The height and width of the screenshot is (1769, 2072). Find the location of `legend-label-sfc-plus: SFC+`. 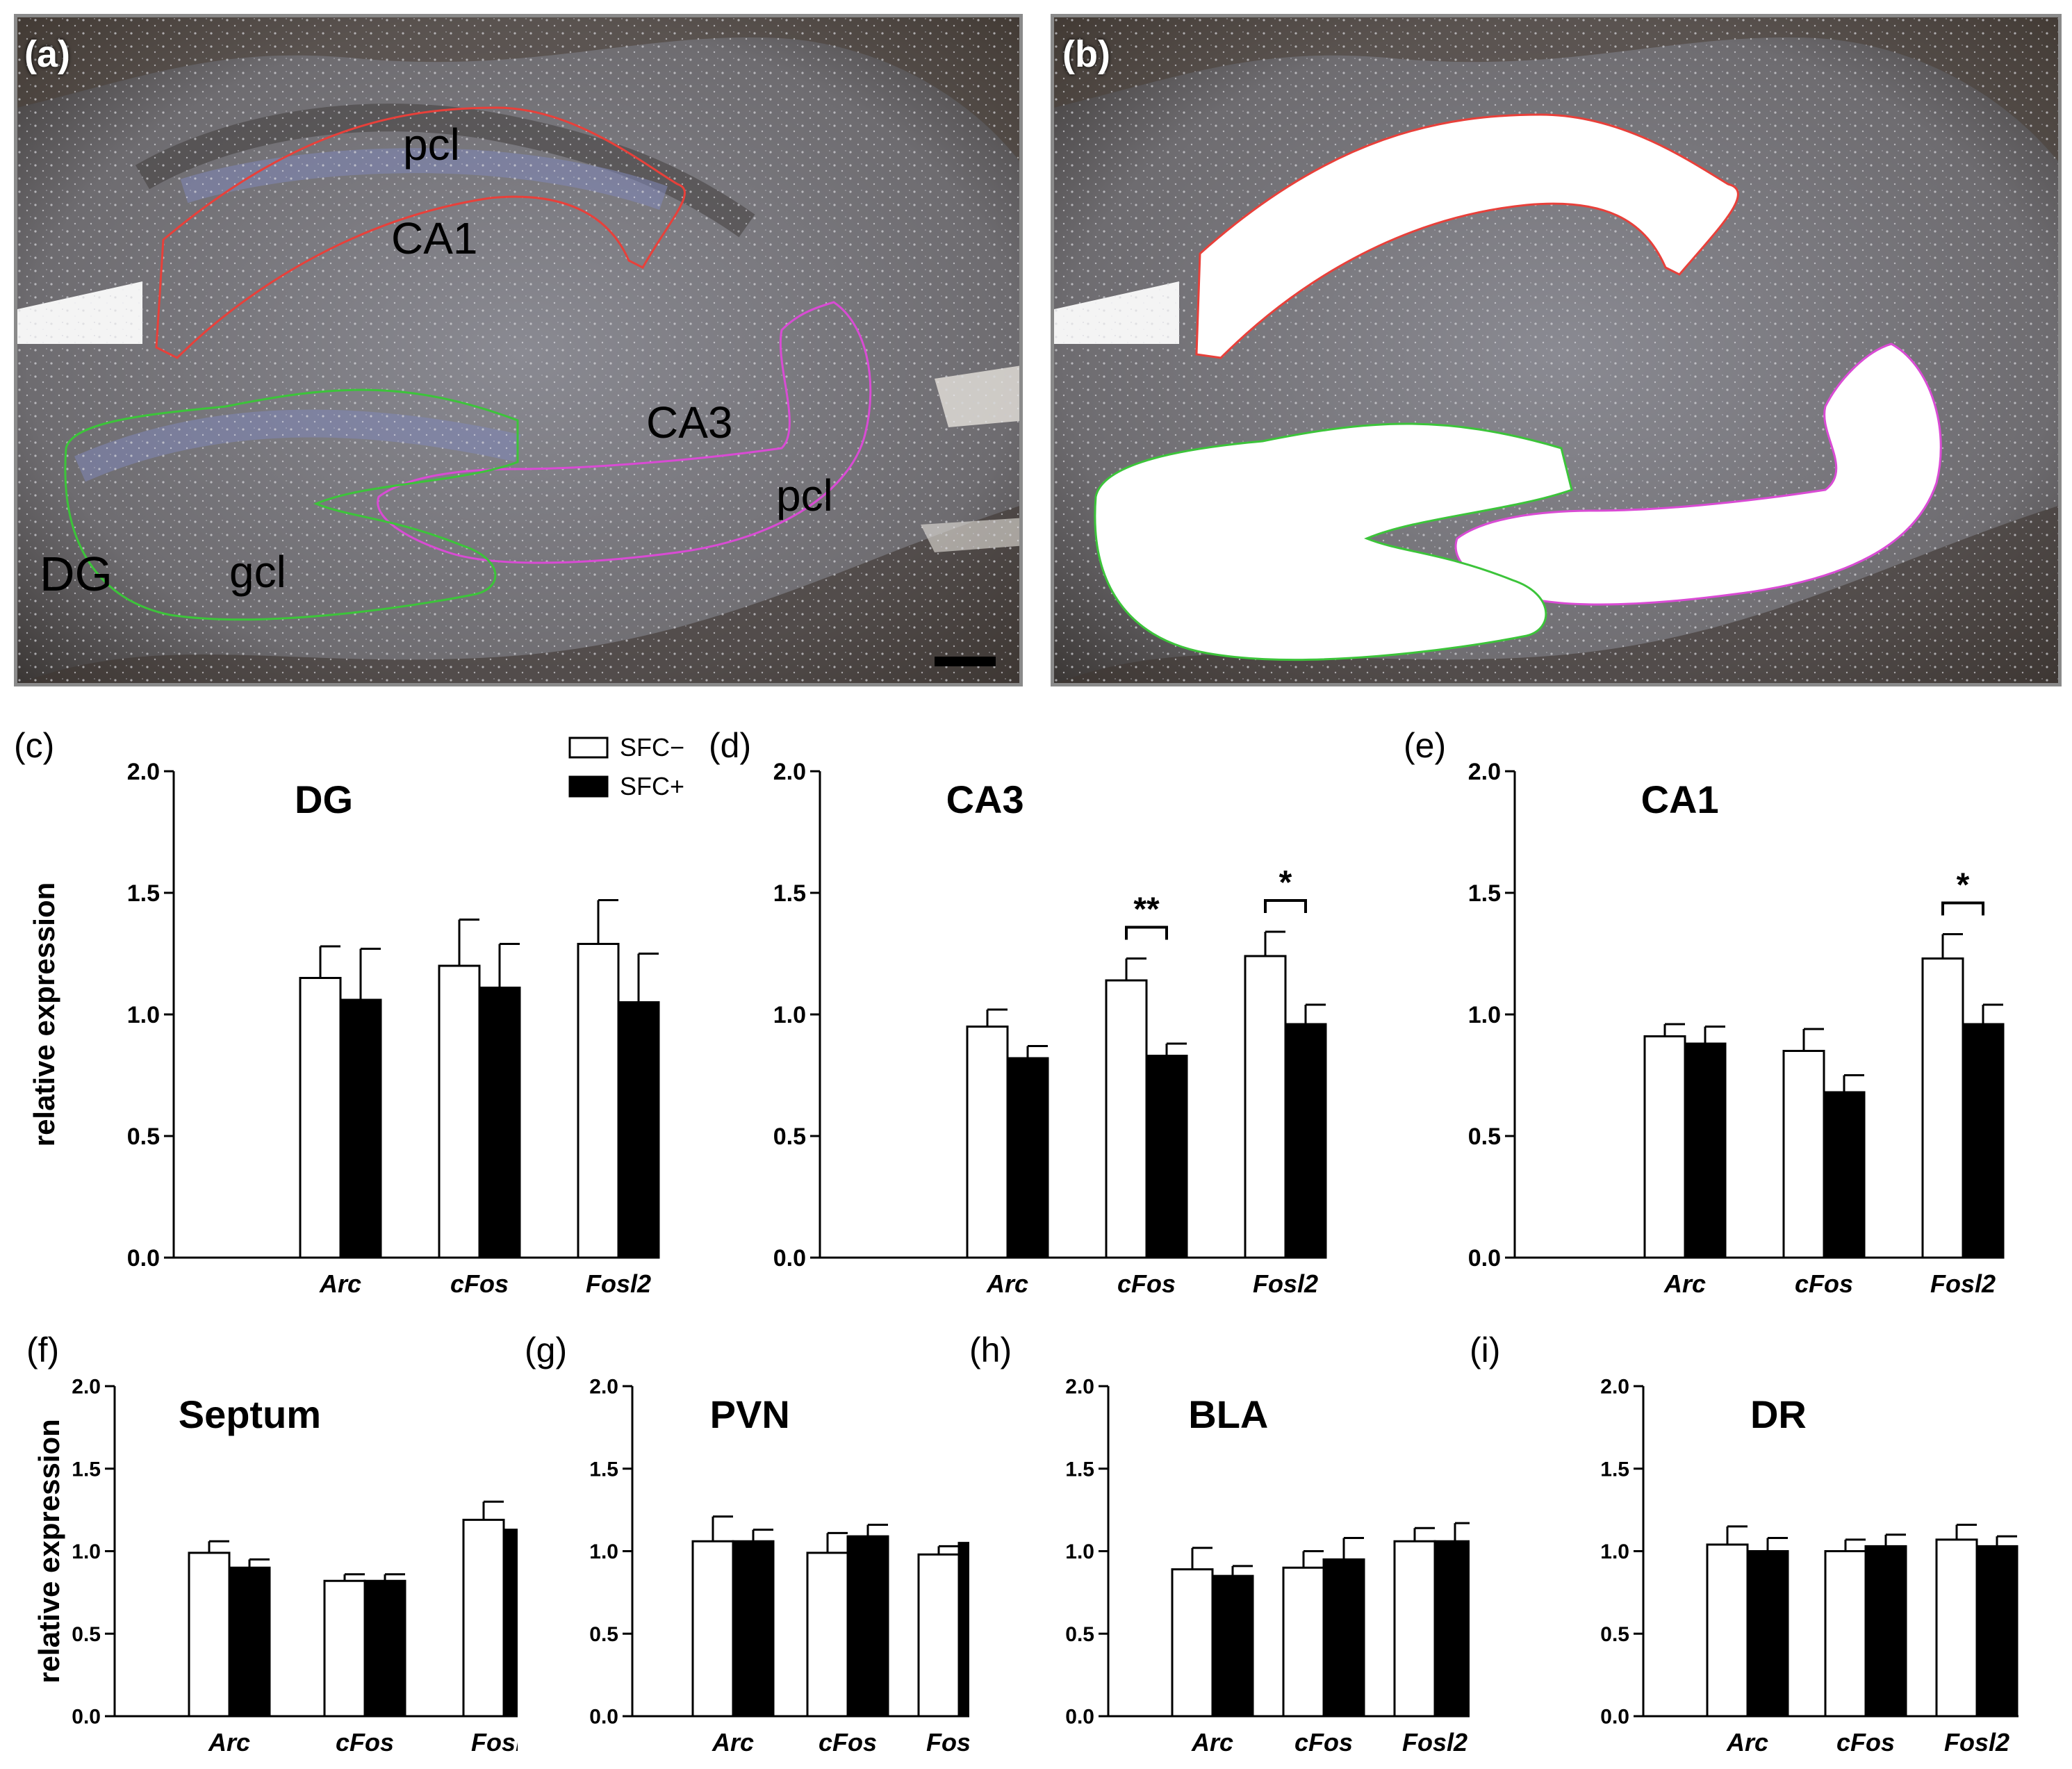

legend-label-sfc-plus: SFC+ is located at coordinates (652, 786).